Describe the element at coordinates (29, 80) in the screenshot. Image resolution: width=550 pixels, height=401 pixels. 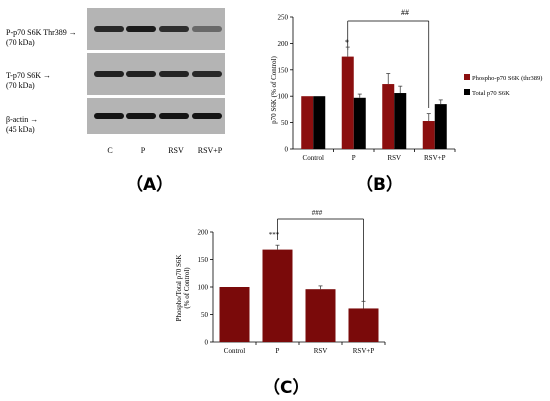
I see `blot-label-tp70: T-p70 S6K → (70 kDa)` at that location.